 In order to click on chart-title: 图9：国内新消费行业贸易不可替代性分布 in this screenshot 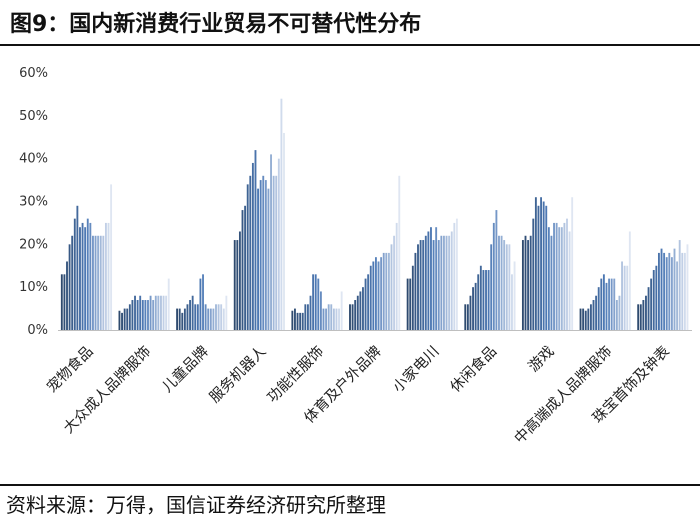, I will do `click(216, 24)`.